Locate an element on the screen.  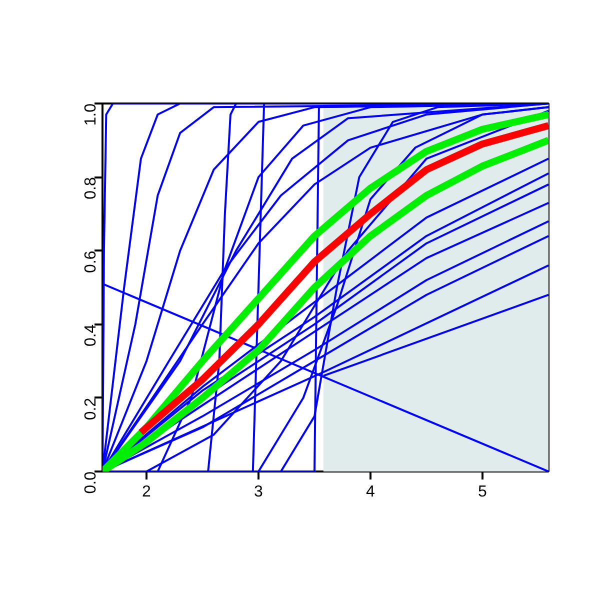
x-tick-label: 3 is located at coordinates (259, 492).